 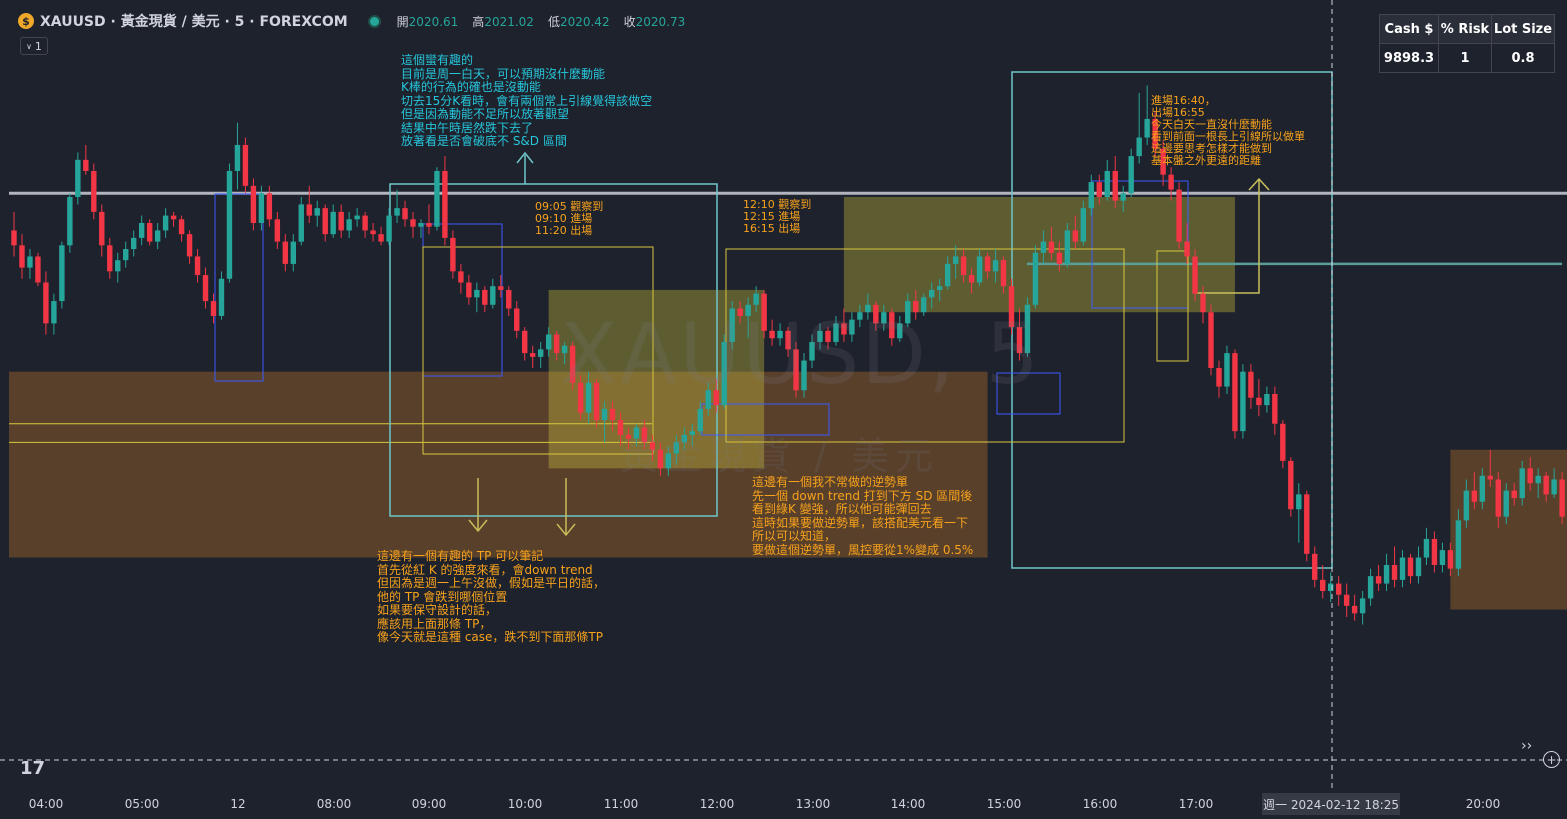 What do you see at coordinates (1409, 58) in the screenshot?
I see `table-value-cash: 9898.3` at bounding box center [1409, 58].